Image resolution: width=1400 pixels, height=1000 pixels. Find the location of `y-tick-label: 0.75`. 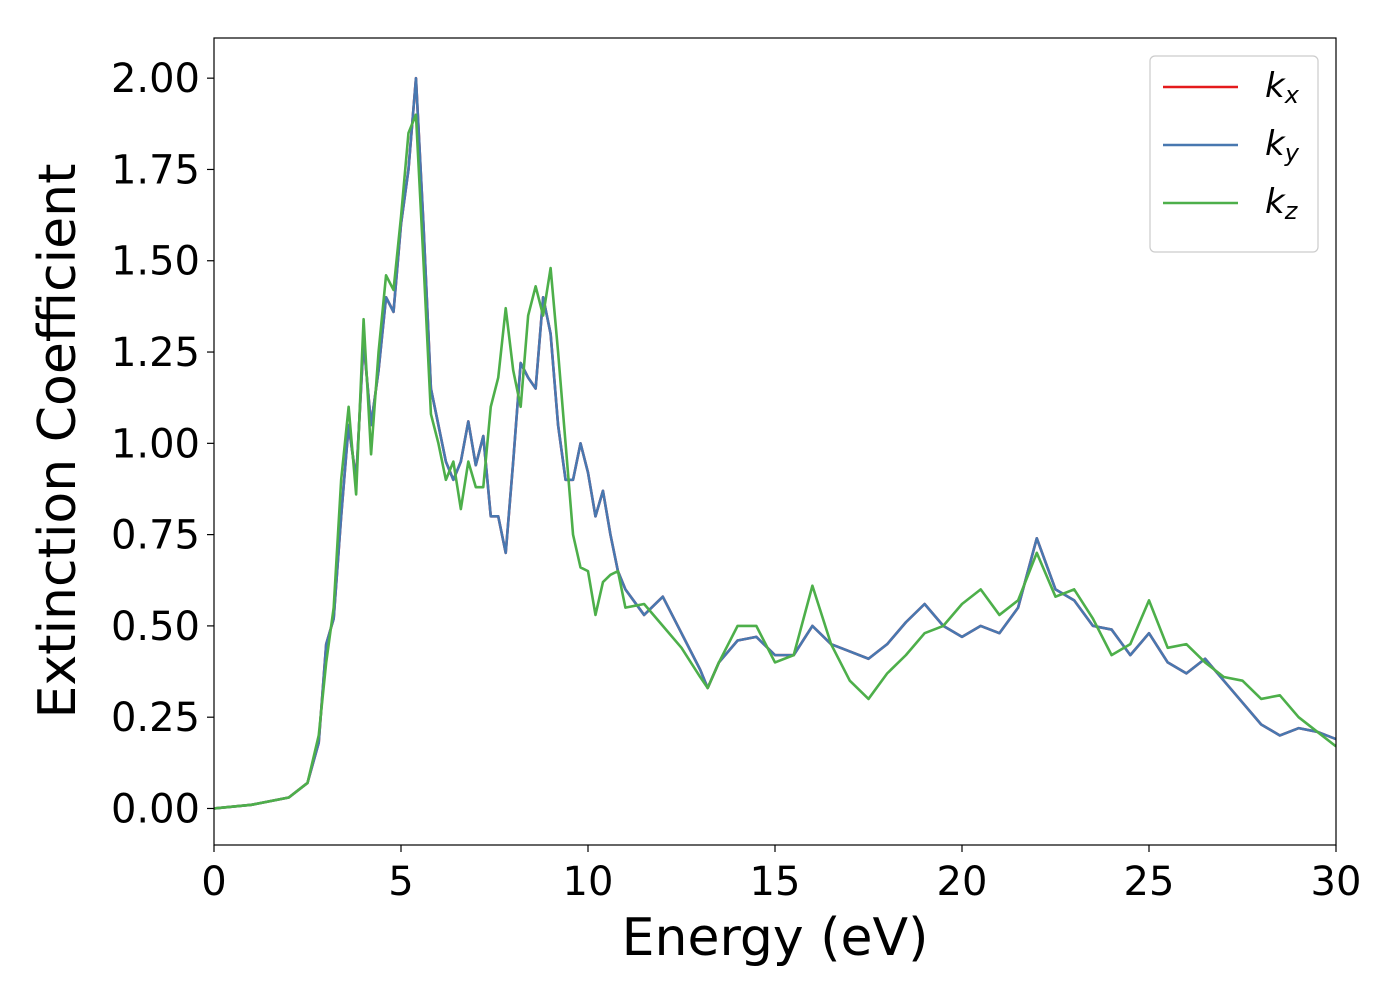

y-tick-label: 0.75 is located at coordinates (155, 536).